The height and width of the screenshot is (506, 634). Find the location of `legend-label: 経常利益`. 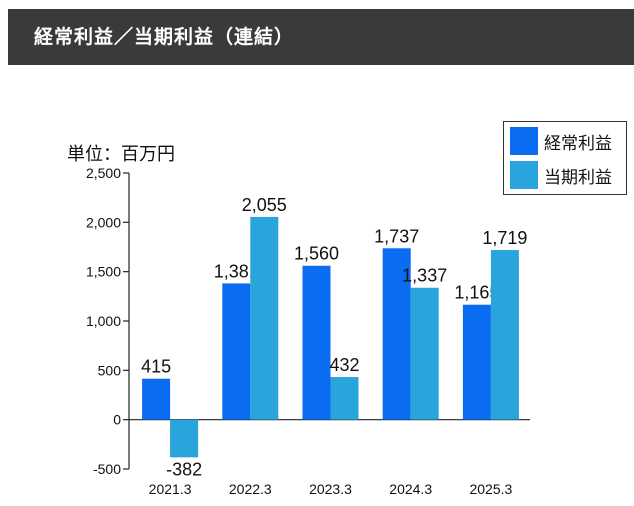

legend-label: 経常利益 is located at coordinates (578, 143).